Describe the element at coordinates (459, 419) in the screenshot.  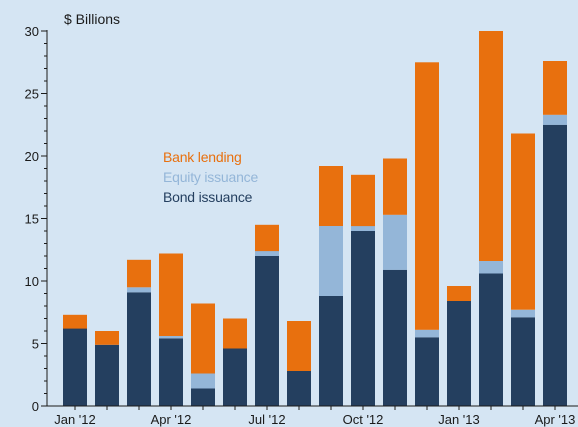
I see `x-tick-label: Jan '13` at that location.